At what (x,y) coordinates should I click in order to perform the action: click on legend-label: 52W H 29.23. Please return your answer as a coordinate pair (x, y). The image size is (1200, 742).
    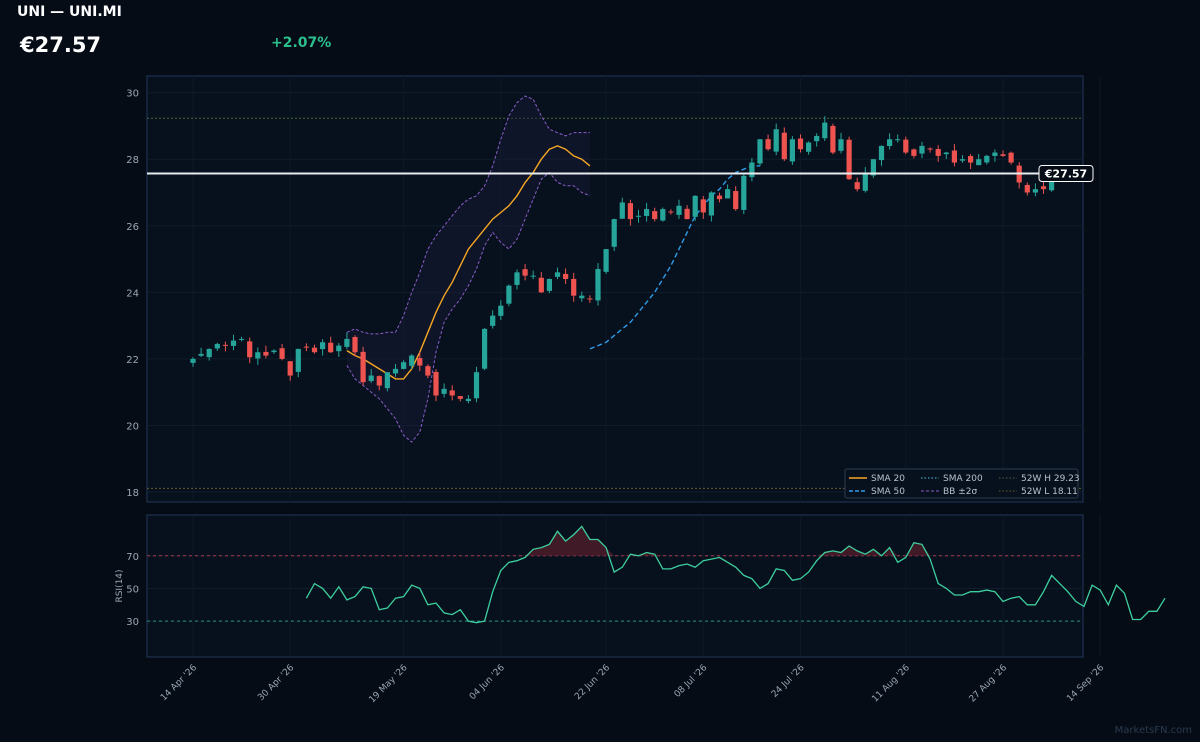
    Looking at the image, I should click on (1050, 479).